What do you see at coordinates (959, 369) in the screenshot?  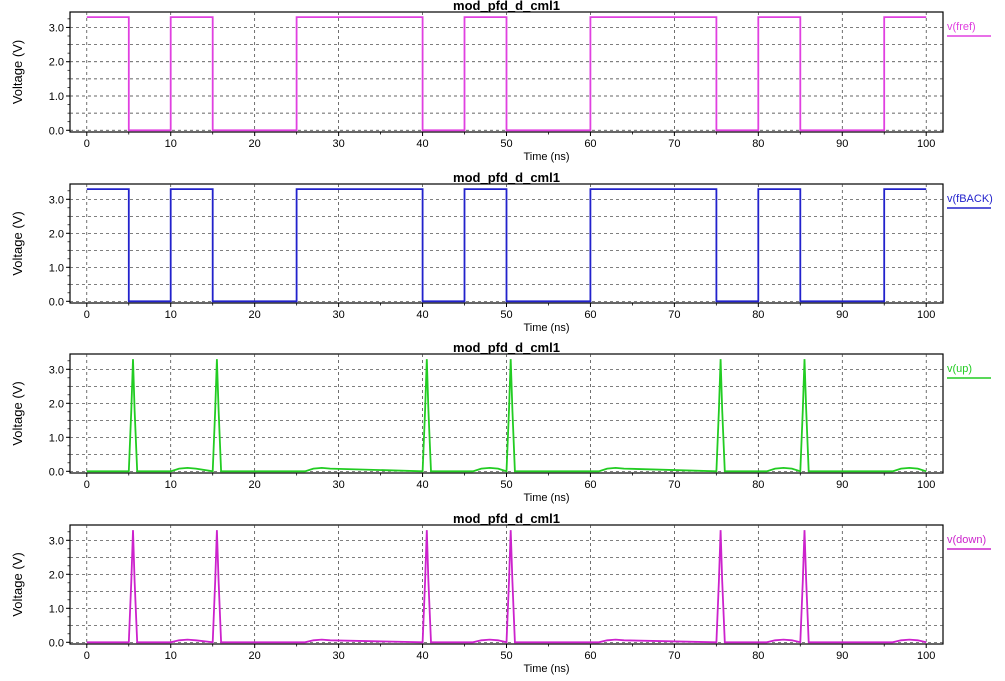 I see `legend-label: v(up)` at bounding box center [959, 369].